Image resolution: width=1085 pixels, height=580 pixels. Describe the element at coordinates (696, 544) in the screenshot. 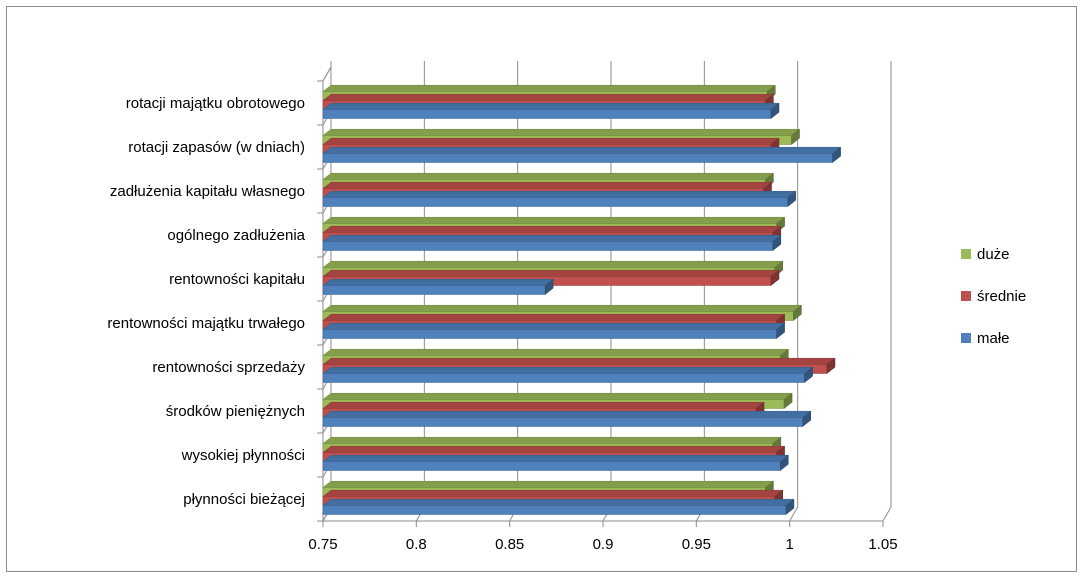

I see `x-tick-label: 0.95` at that location.